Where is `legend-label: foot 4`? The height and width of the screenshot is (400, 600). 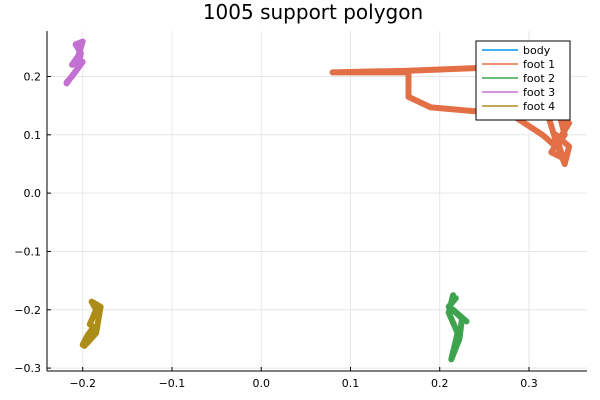 legend-label: foot 4 is located at coordinates (539, 106).